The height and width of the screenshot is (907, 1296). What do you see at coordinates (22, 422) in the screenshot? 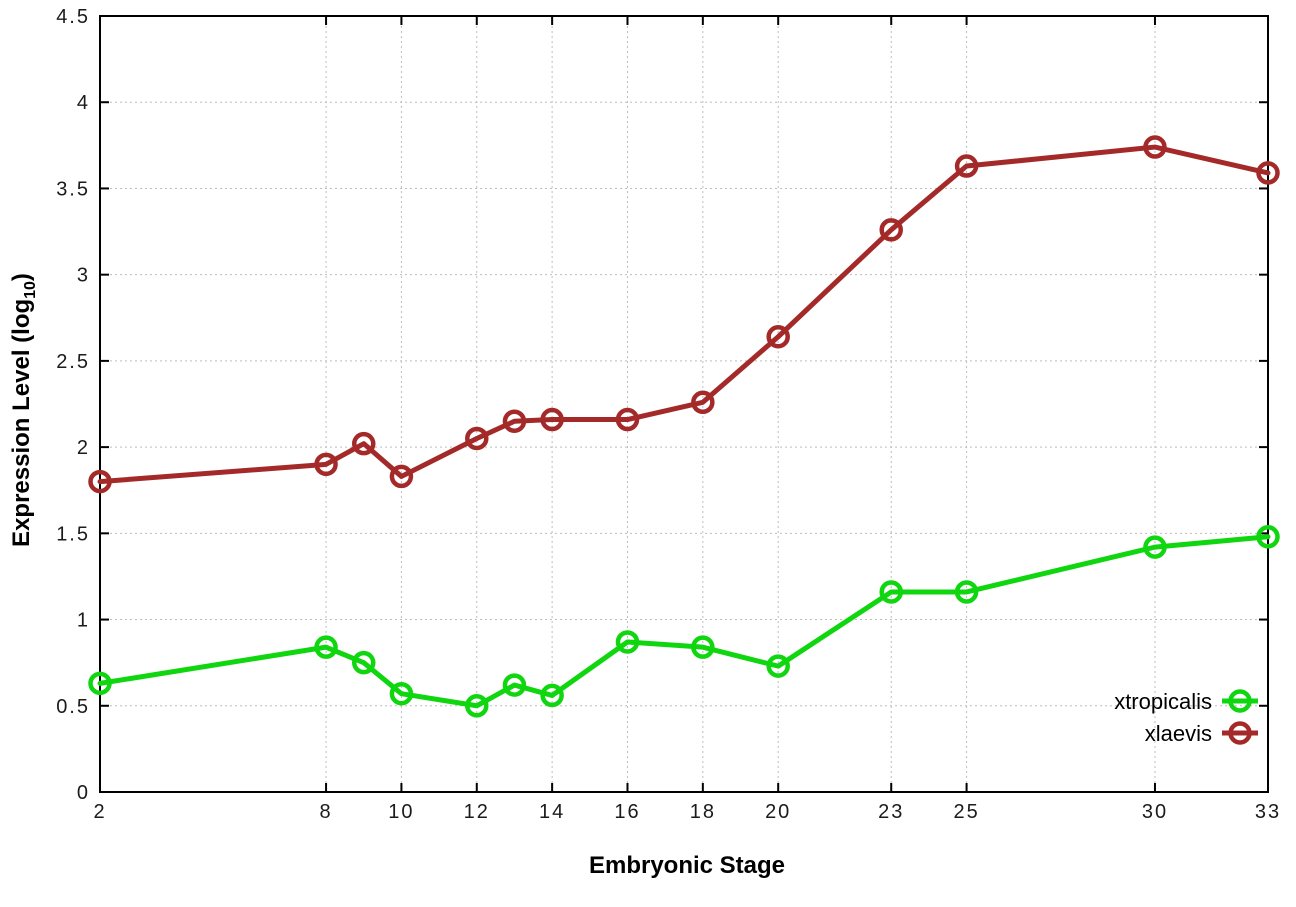
I see `y-axis-title-text: Expression Level (log` at bounding box center [22, 422].